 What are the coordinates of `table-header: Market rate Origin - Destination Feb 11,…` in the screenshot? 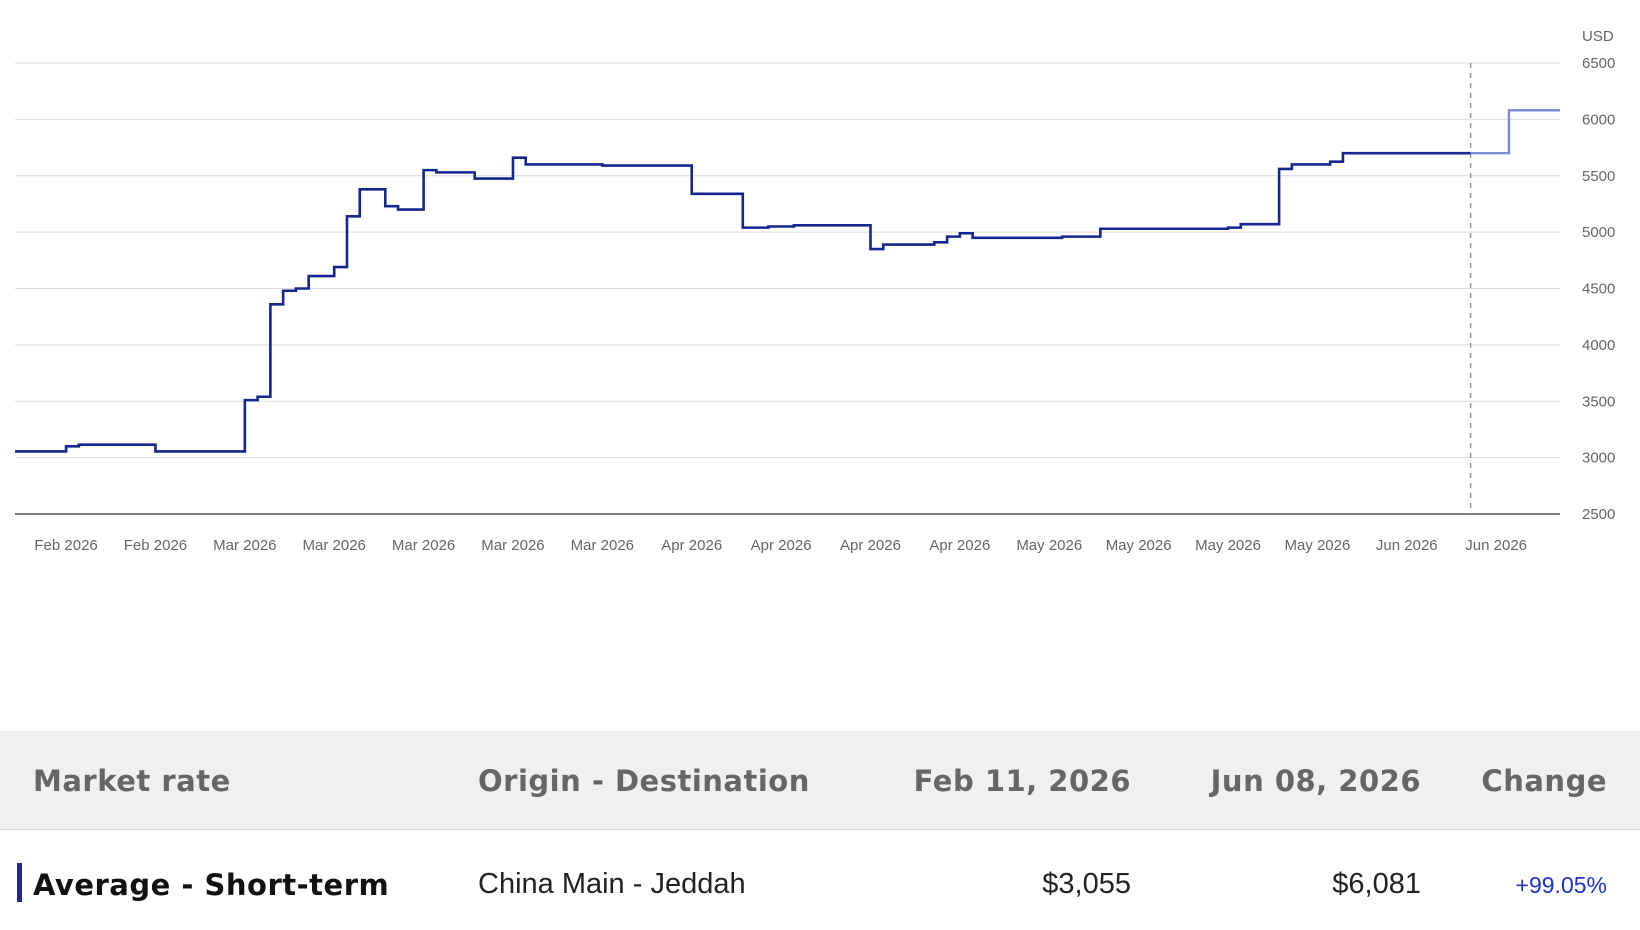 It's located at (820, 780).